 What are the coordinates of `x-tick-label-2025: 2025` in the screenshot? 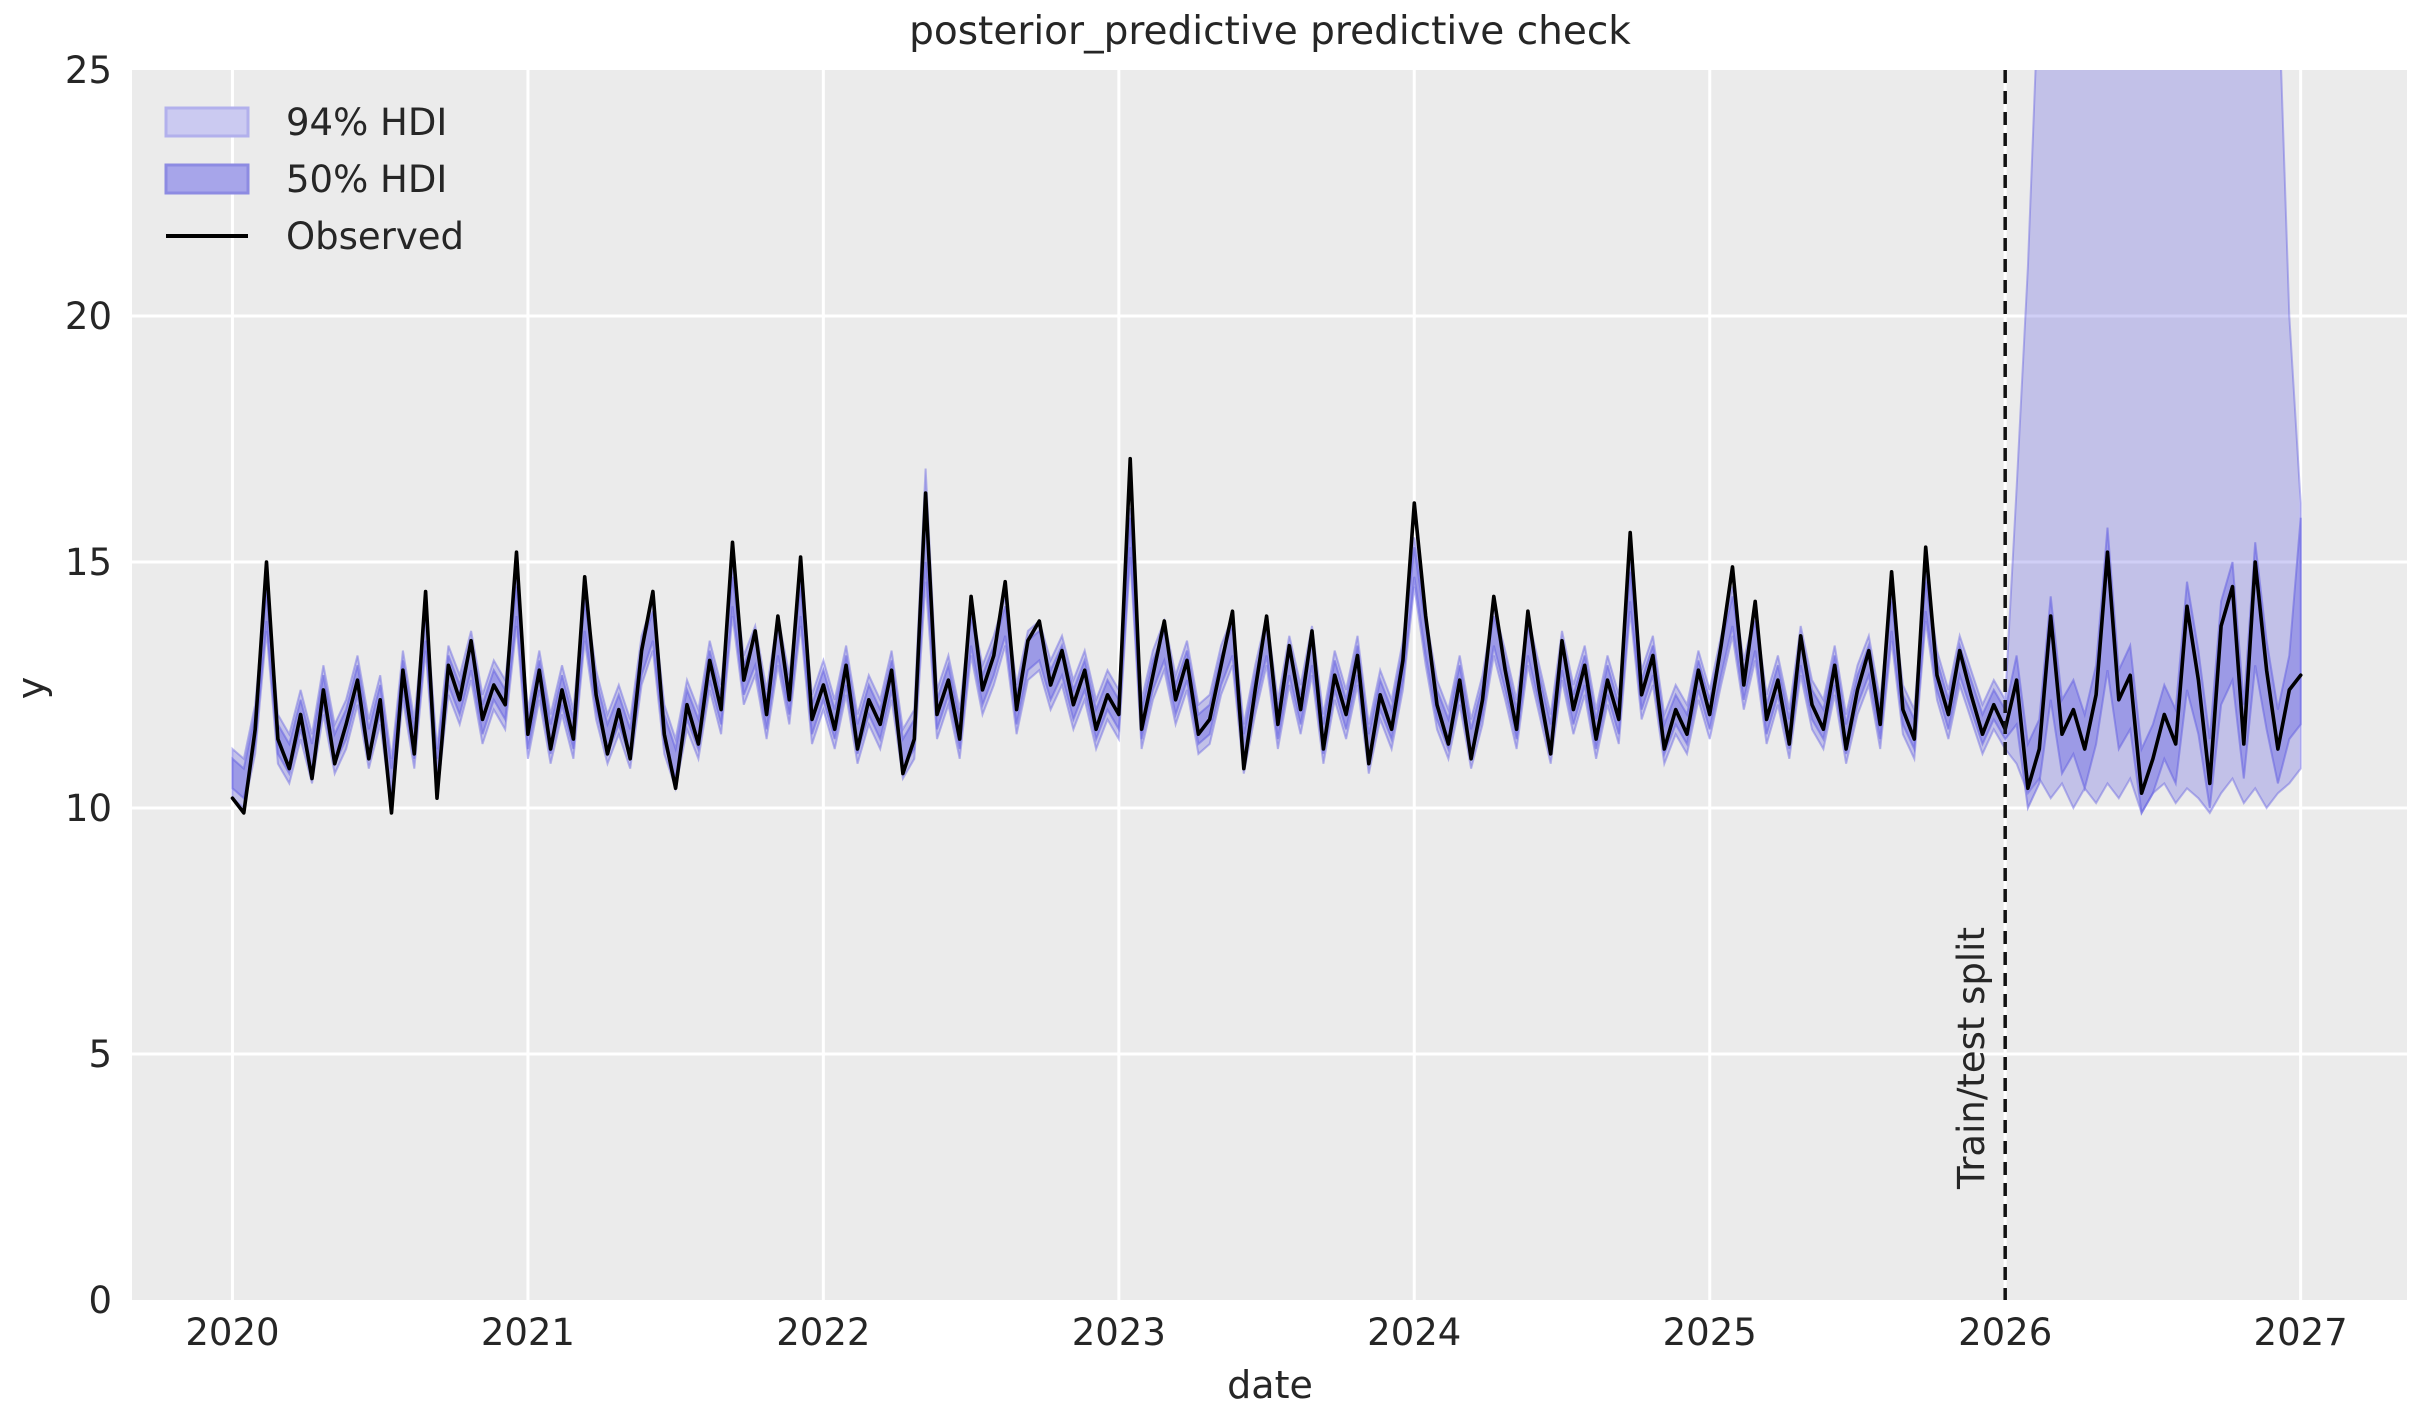 It's located at (1710, 1332).